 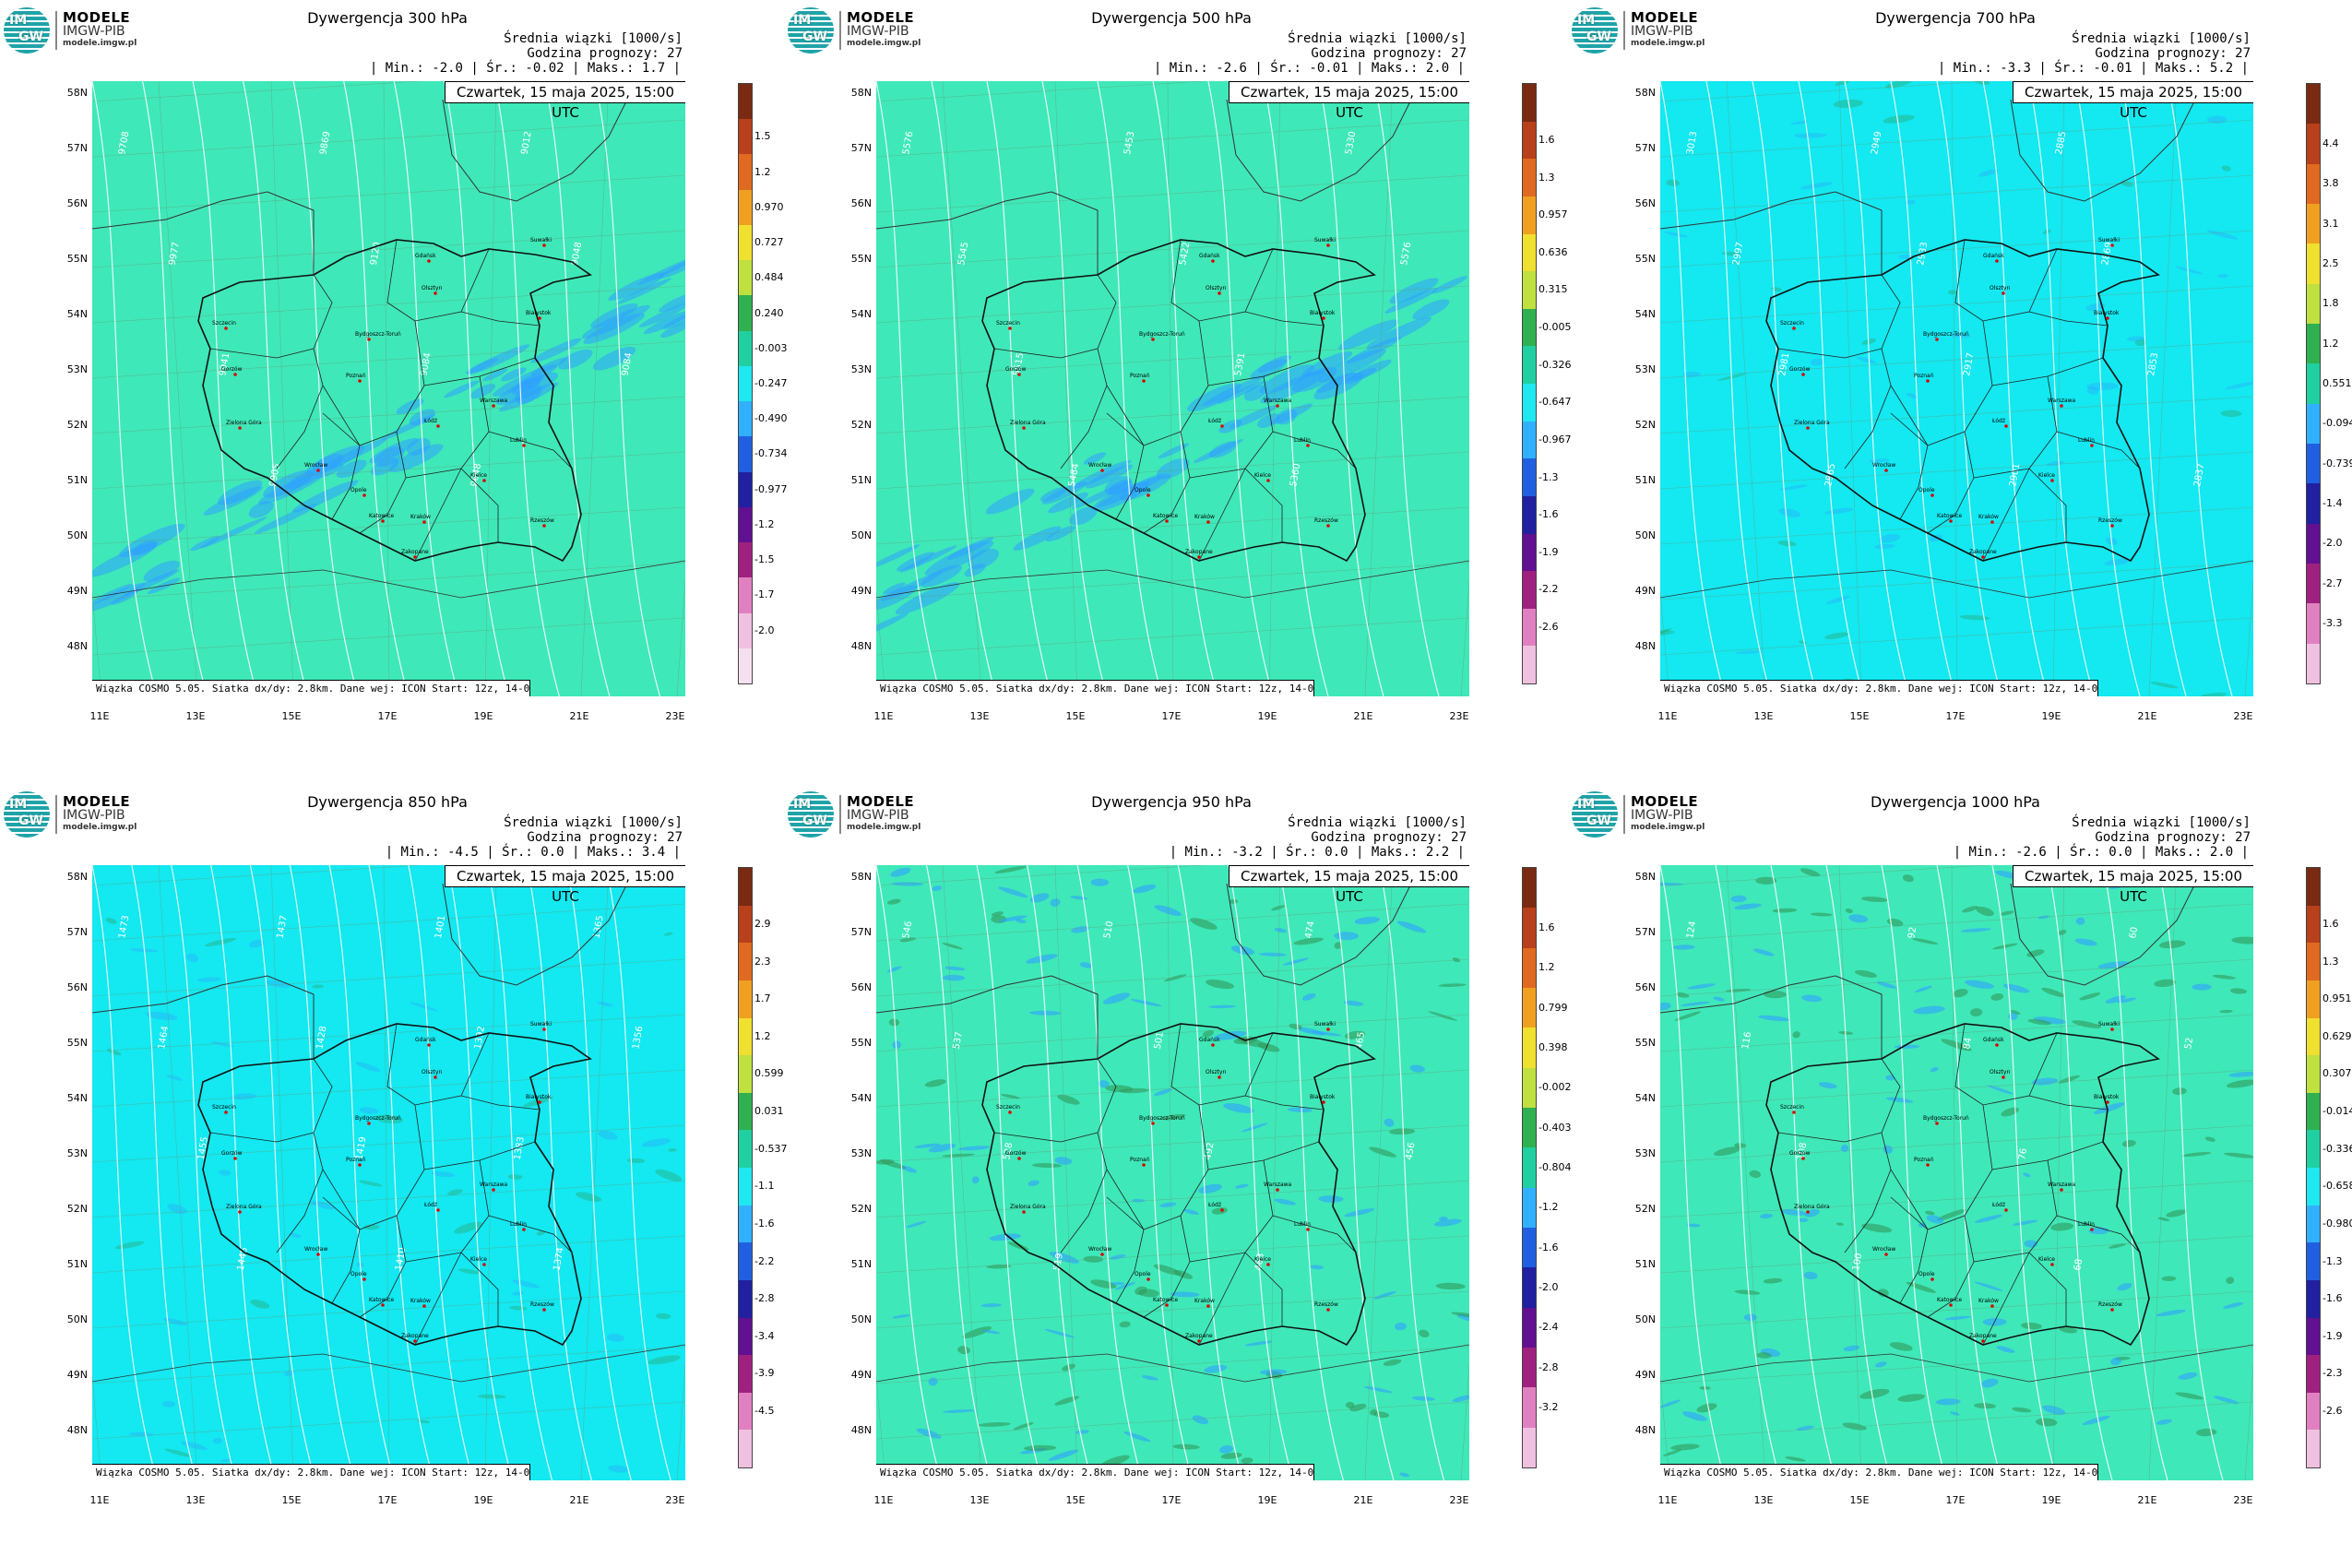 What do you see at coordinates (175, 254) in the screenshot?
I see `contour-label: 9977` at bounding box center [175, 254].